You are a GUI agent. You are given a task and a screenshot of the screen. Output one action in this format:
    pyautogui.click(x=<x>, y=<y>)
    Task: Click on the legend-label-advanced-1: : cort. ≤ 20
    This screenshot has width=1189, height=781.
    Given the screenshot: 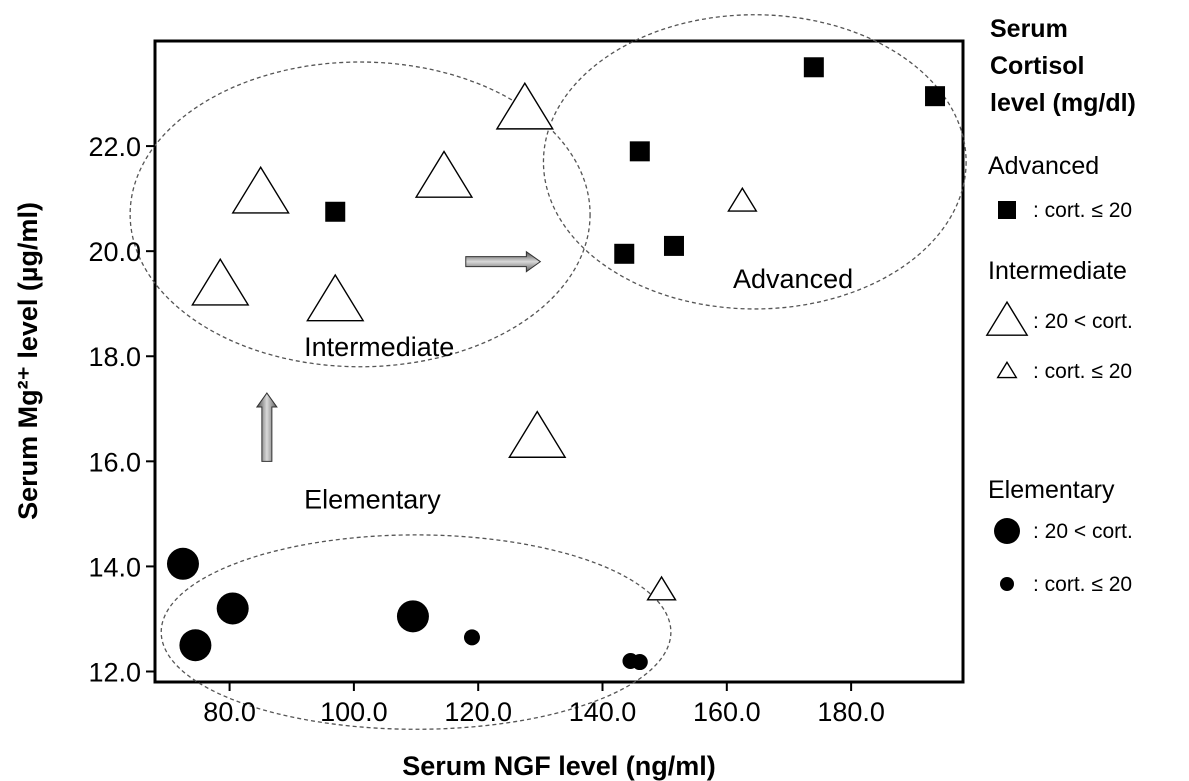 What is the action you would take?
    pyautogui.click(x=1082, y=210)
    